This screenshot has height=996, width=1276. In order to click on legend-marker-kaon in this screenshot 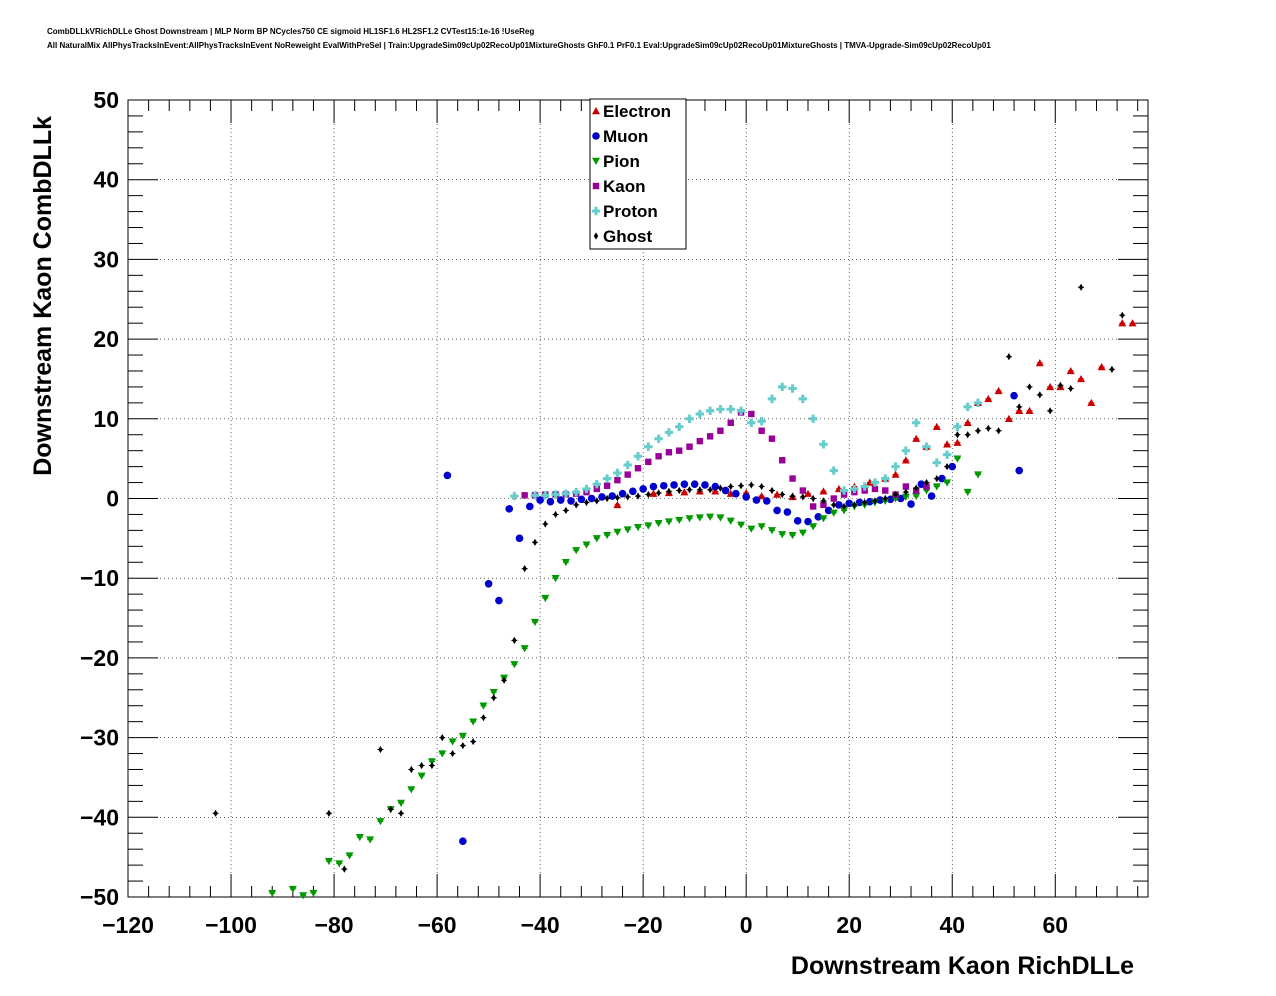, I will do `click(596, 186)`.